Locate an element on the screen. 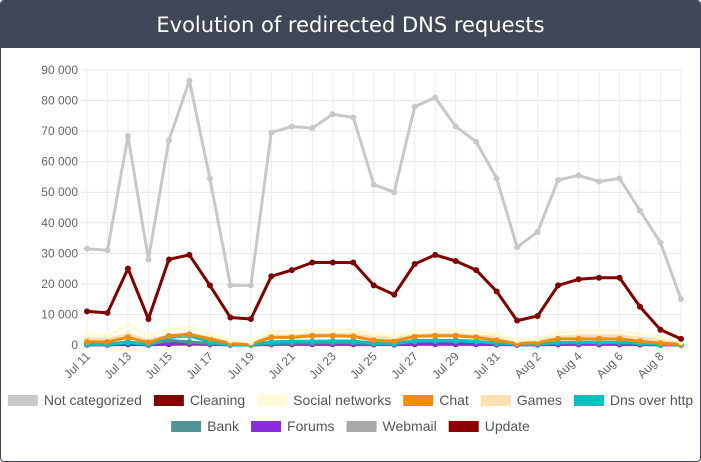  series-line is located at coordinates (384, 333).